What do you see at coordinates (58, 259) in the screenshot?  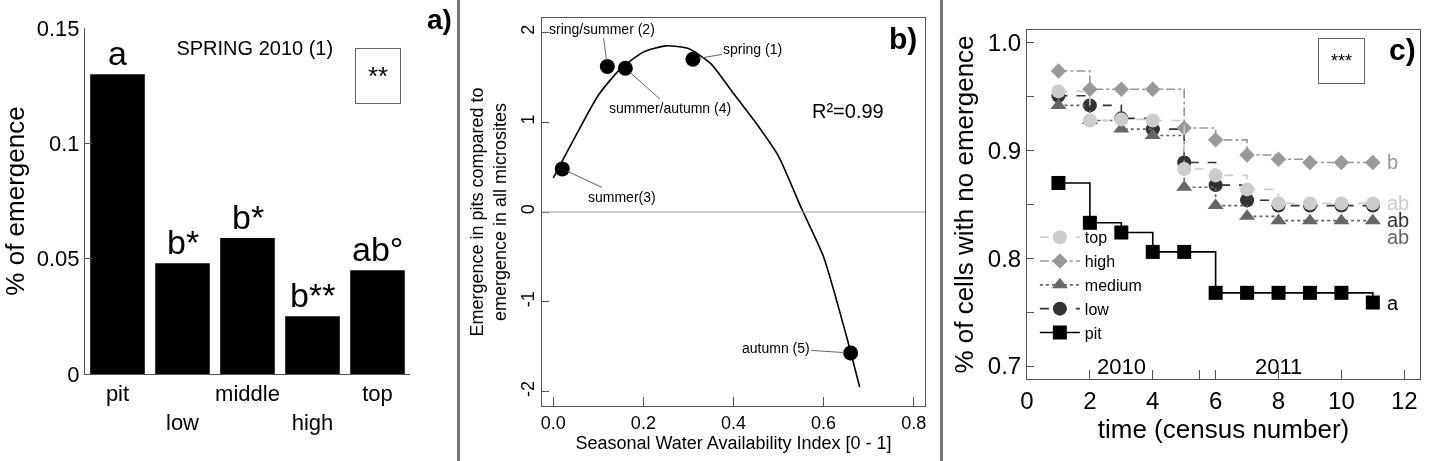 I see `y-tick-label: 0.05` at bounding box center [58, 259].